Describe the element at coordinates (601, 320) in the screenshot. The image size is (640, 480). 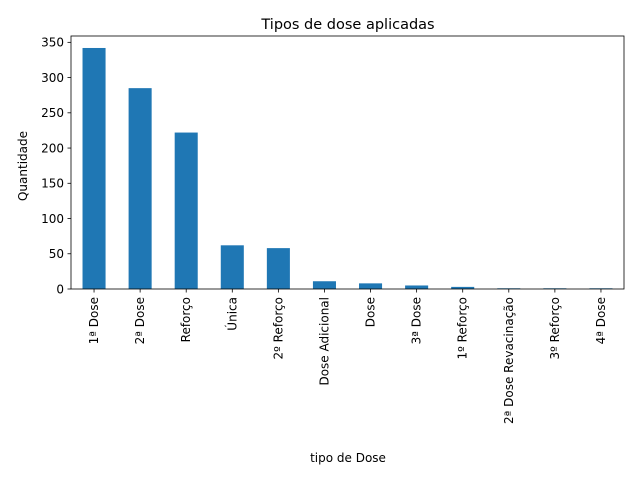
I see `x-tick-label: 4ª Dose` at that location.